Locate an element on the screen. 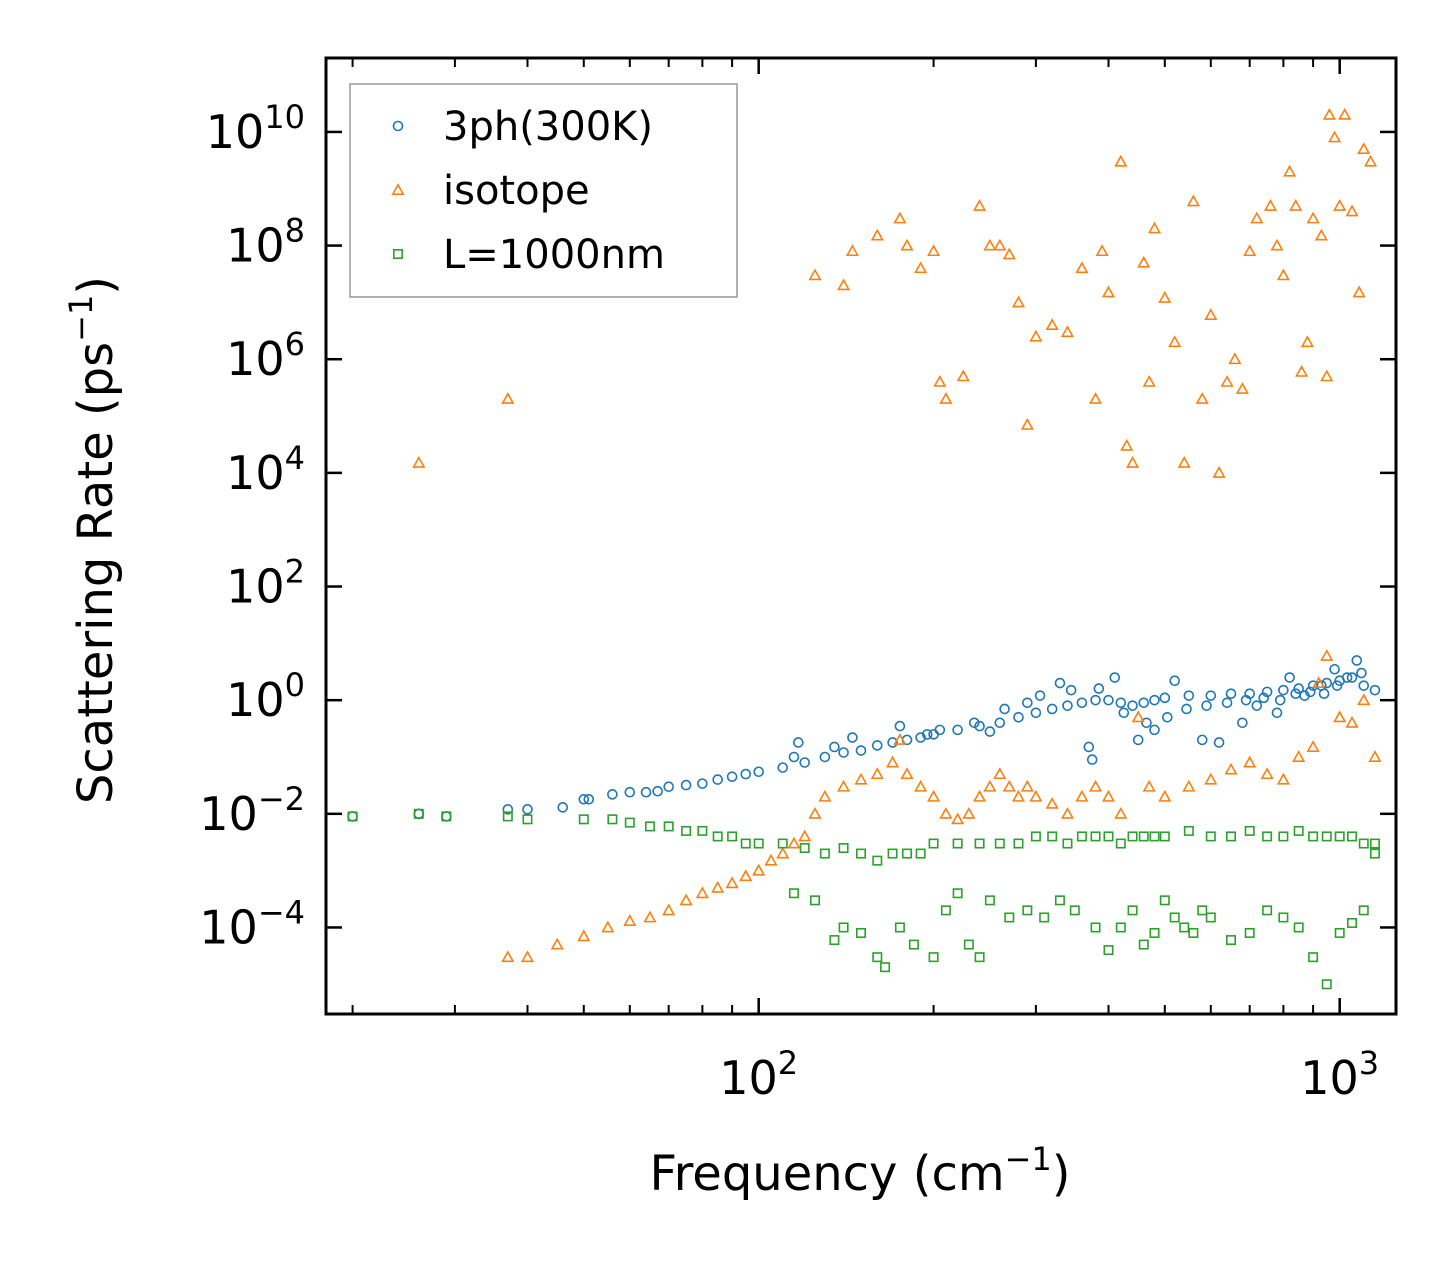 This screenshot has height=1265, width=1455. y-tick-label: 10⁰ is located at coordinates (265, 696).